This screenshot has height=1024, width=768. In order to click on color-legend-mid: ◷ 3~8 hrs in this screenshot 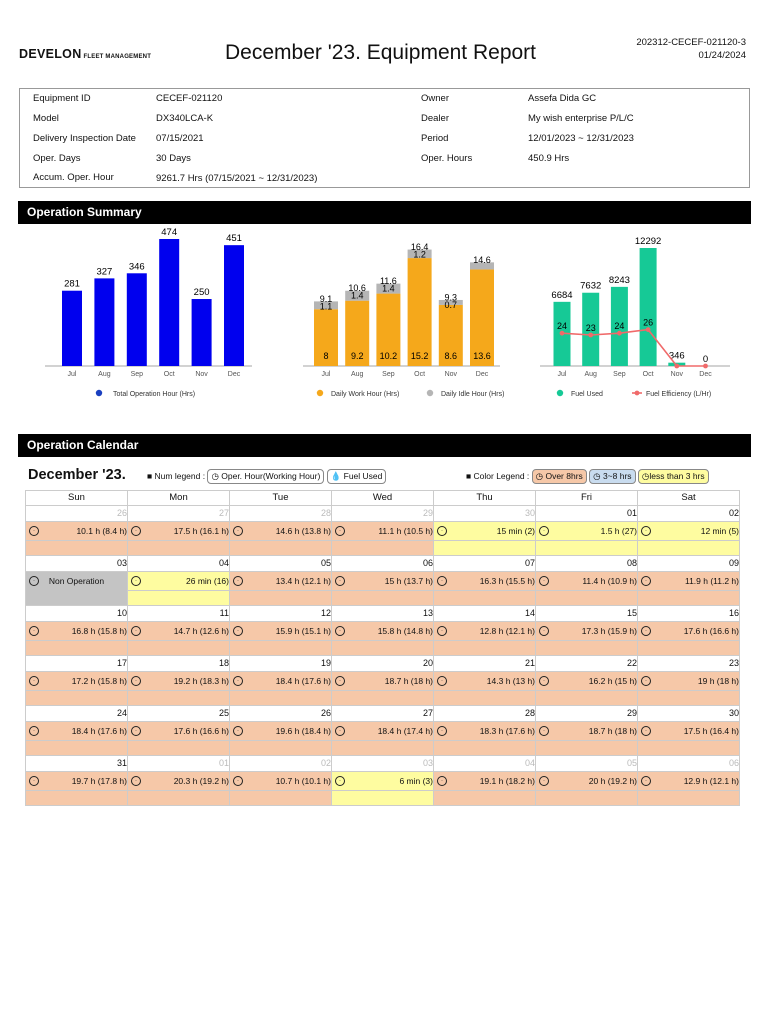, I will do `click(612, 476)`.